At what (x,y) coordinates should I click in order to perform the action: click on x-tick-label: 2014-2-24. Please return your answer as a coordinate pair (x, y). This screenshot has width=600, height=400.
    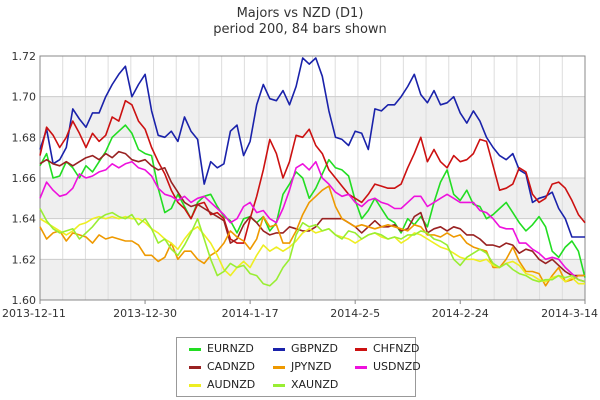
    Looking at the image, I should click on (460, 313).